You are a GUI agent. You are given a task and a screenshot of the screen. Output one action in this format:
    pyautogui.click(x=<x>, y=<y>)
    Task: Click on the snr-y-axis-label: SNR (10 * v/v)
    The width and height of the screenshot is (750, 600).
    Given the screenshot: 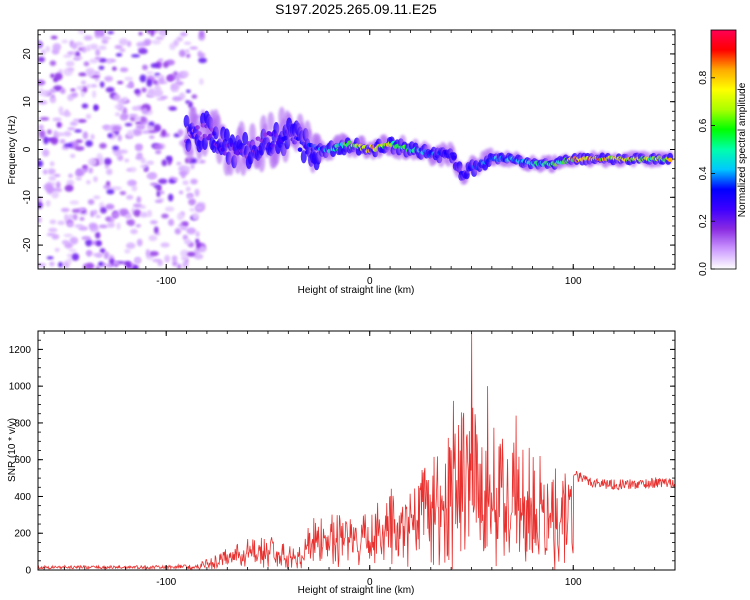 What is the action you would take?
    pyautogui.click(x=12, y=450)
    